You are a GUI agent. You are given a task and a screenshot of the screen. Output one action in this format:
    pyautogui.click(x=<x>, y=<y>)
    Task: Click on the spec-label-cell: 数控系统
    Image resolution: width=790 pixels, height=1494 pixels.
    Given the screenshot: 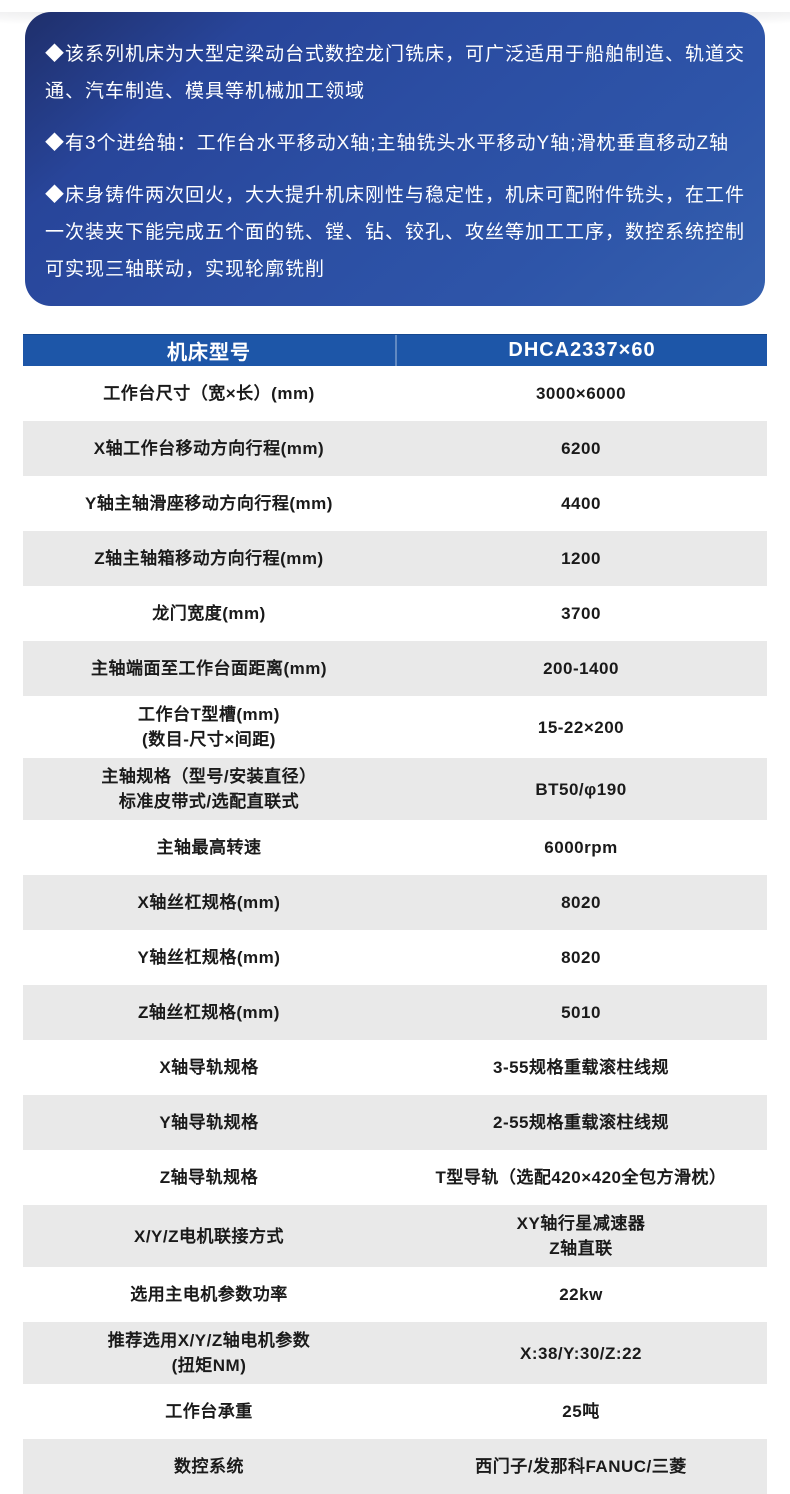 What is the action you would take?
    pyautogui.click(x=209, y=1466)
    